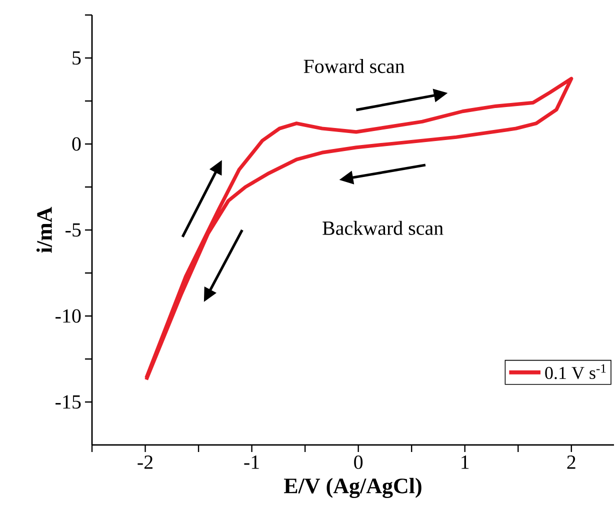 The image size is (616, 529). What do you see at coordinates (251, 462) in the screenshot?
I see `x-tick-label: -1` at bounding box center [251, 462].